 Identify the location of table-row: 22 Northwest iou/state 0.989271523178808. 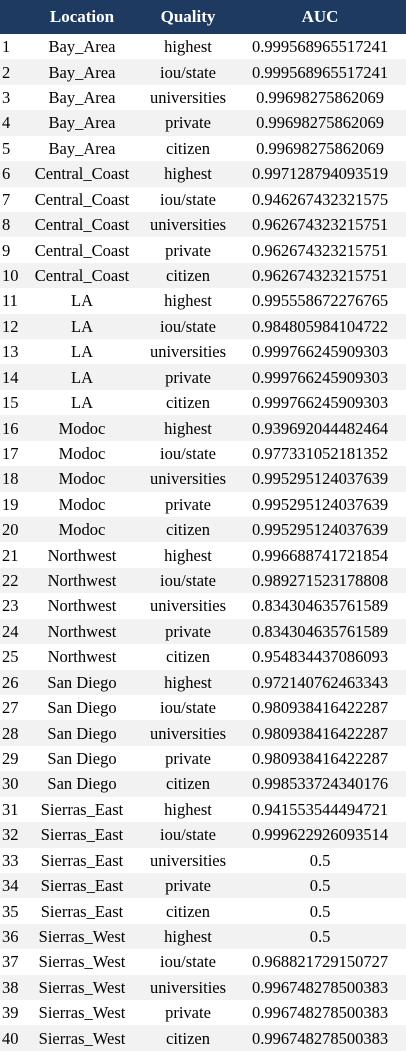
(203, 580).